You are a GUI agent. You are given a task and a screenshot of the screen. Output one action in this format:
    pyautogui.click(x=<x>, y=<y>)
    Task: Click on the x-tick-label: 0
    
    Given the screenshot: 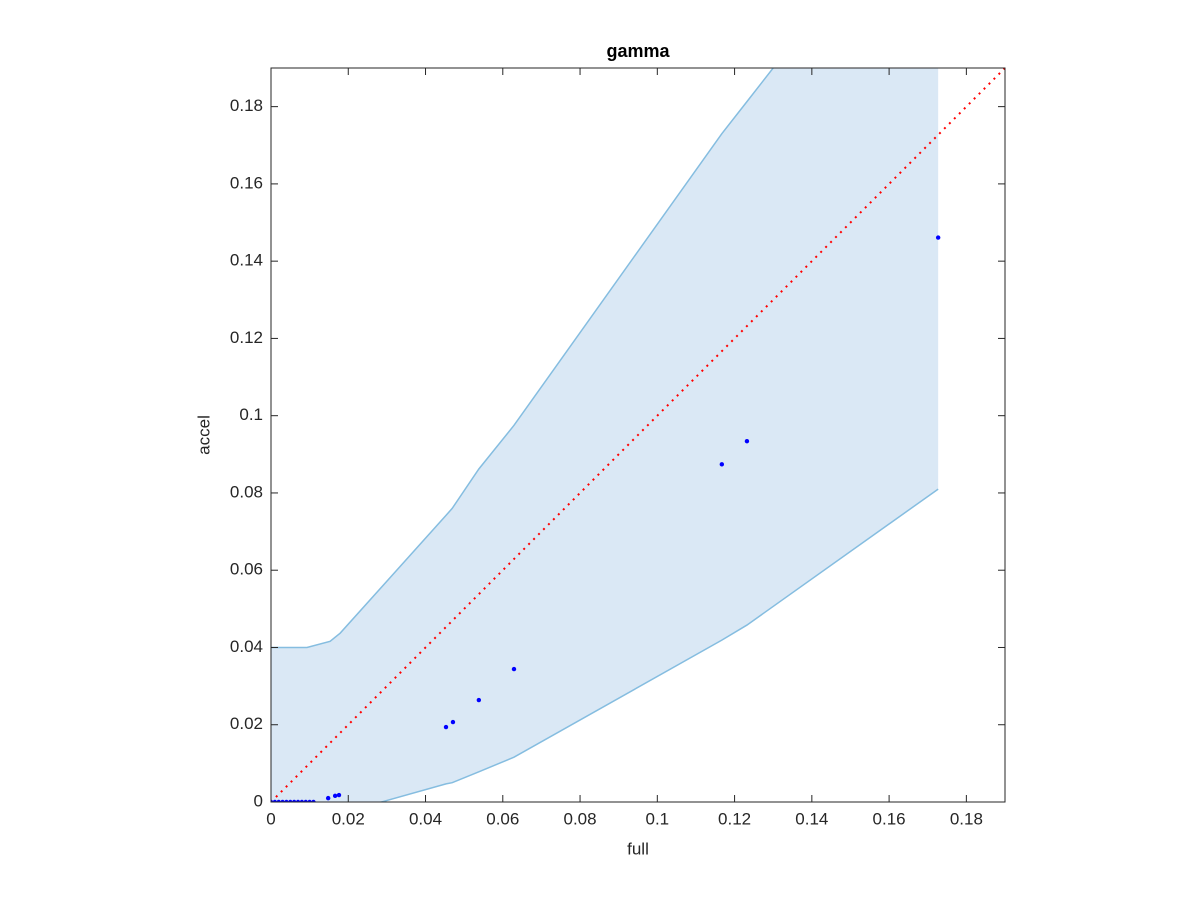 What is the action you would take?
    pyautogui.click(x=270, y=818)
    